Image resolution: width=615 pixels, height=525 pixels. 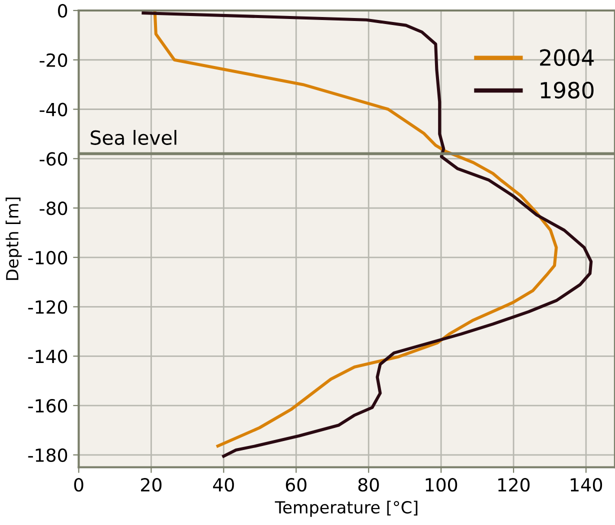 I want to click on y-tick-label: -180, so click(x=48, y=455).